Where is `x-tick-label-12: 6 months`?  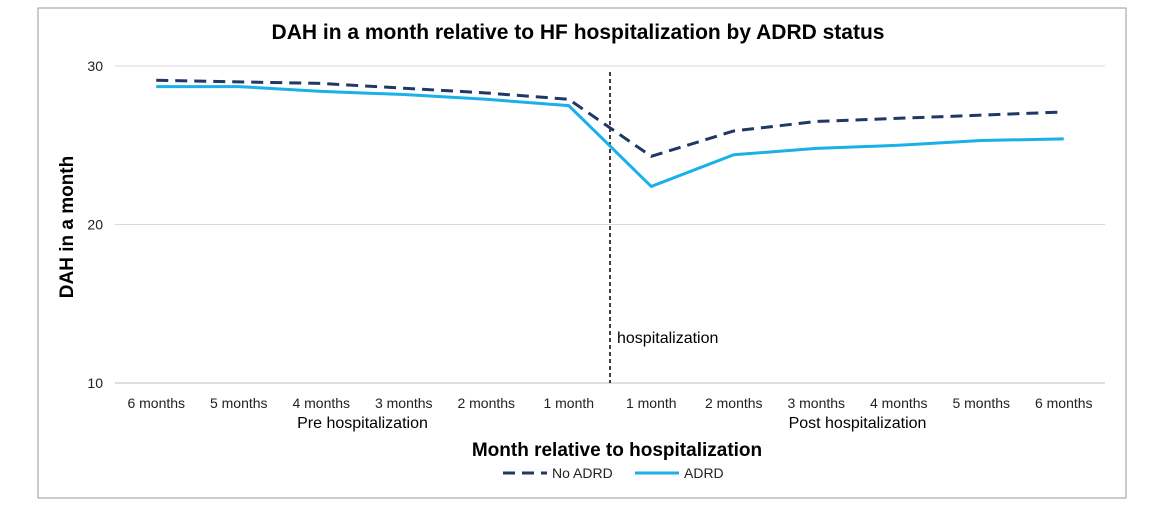 x-tick-label-12: 6 months is located at coordinates (1064, 403).